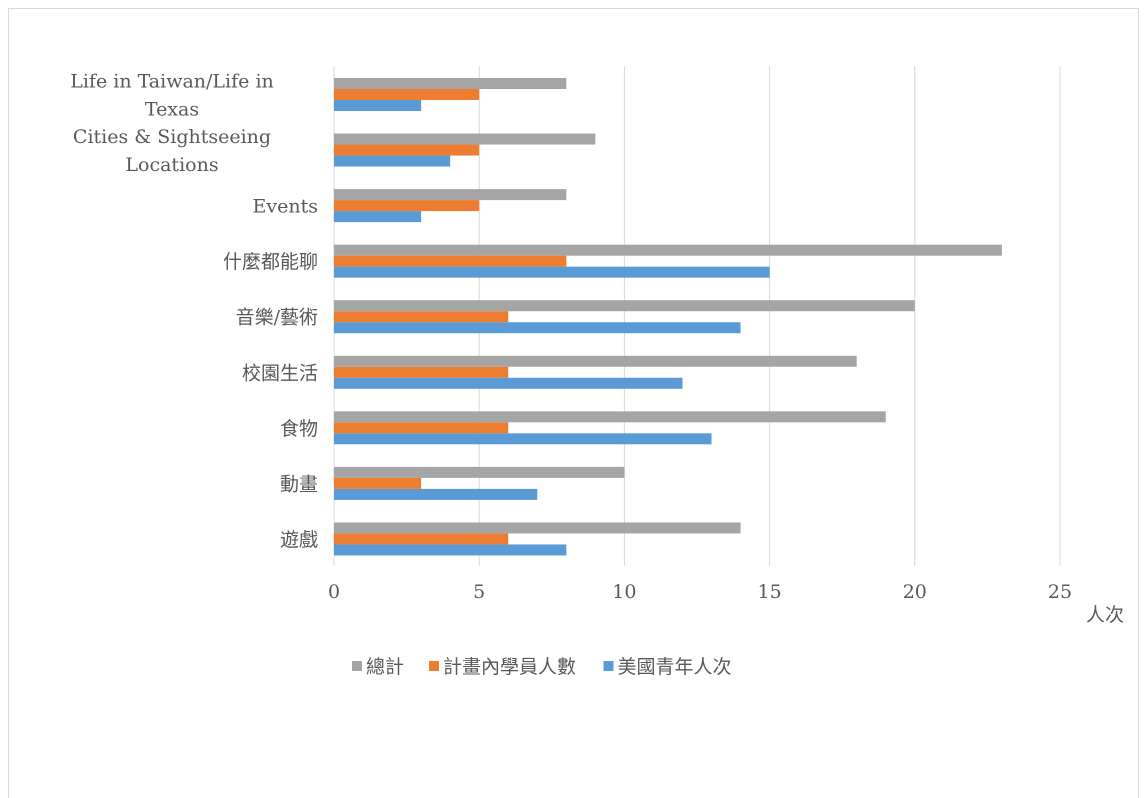  I want to click on legend: 總計 計畫內學員人數 美國青年人次, so click(542, 667).